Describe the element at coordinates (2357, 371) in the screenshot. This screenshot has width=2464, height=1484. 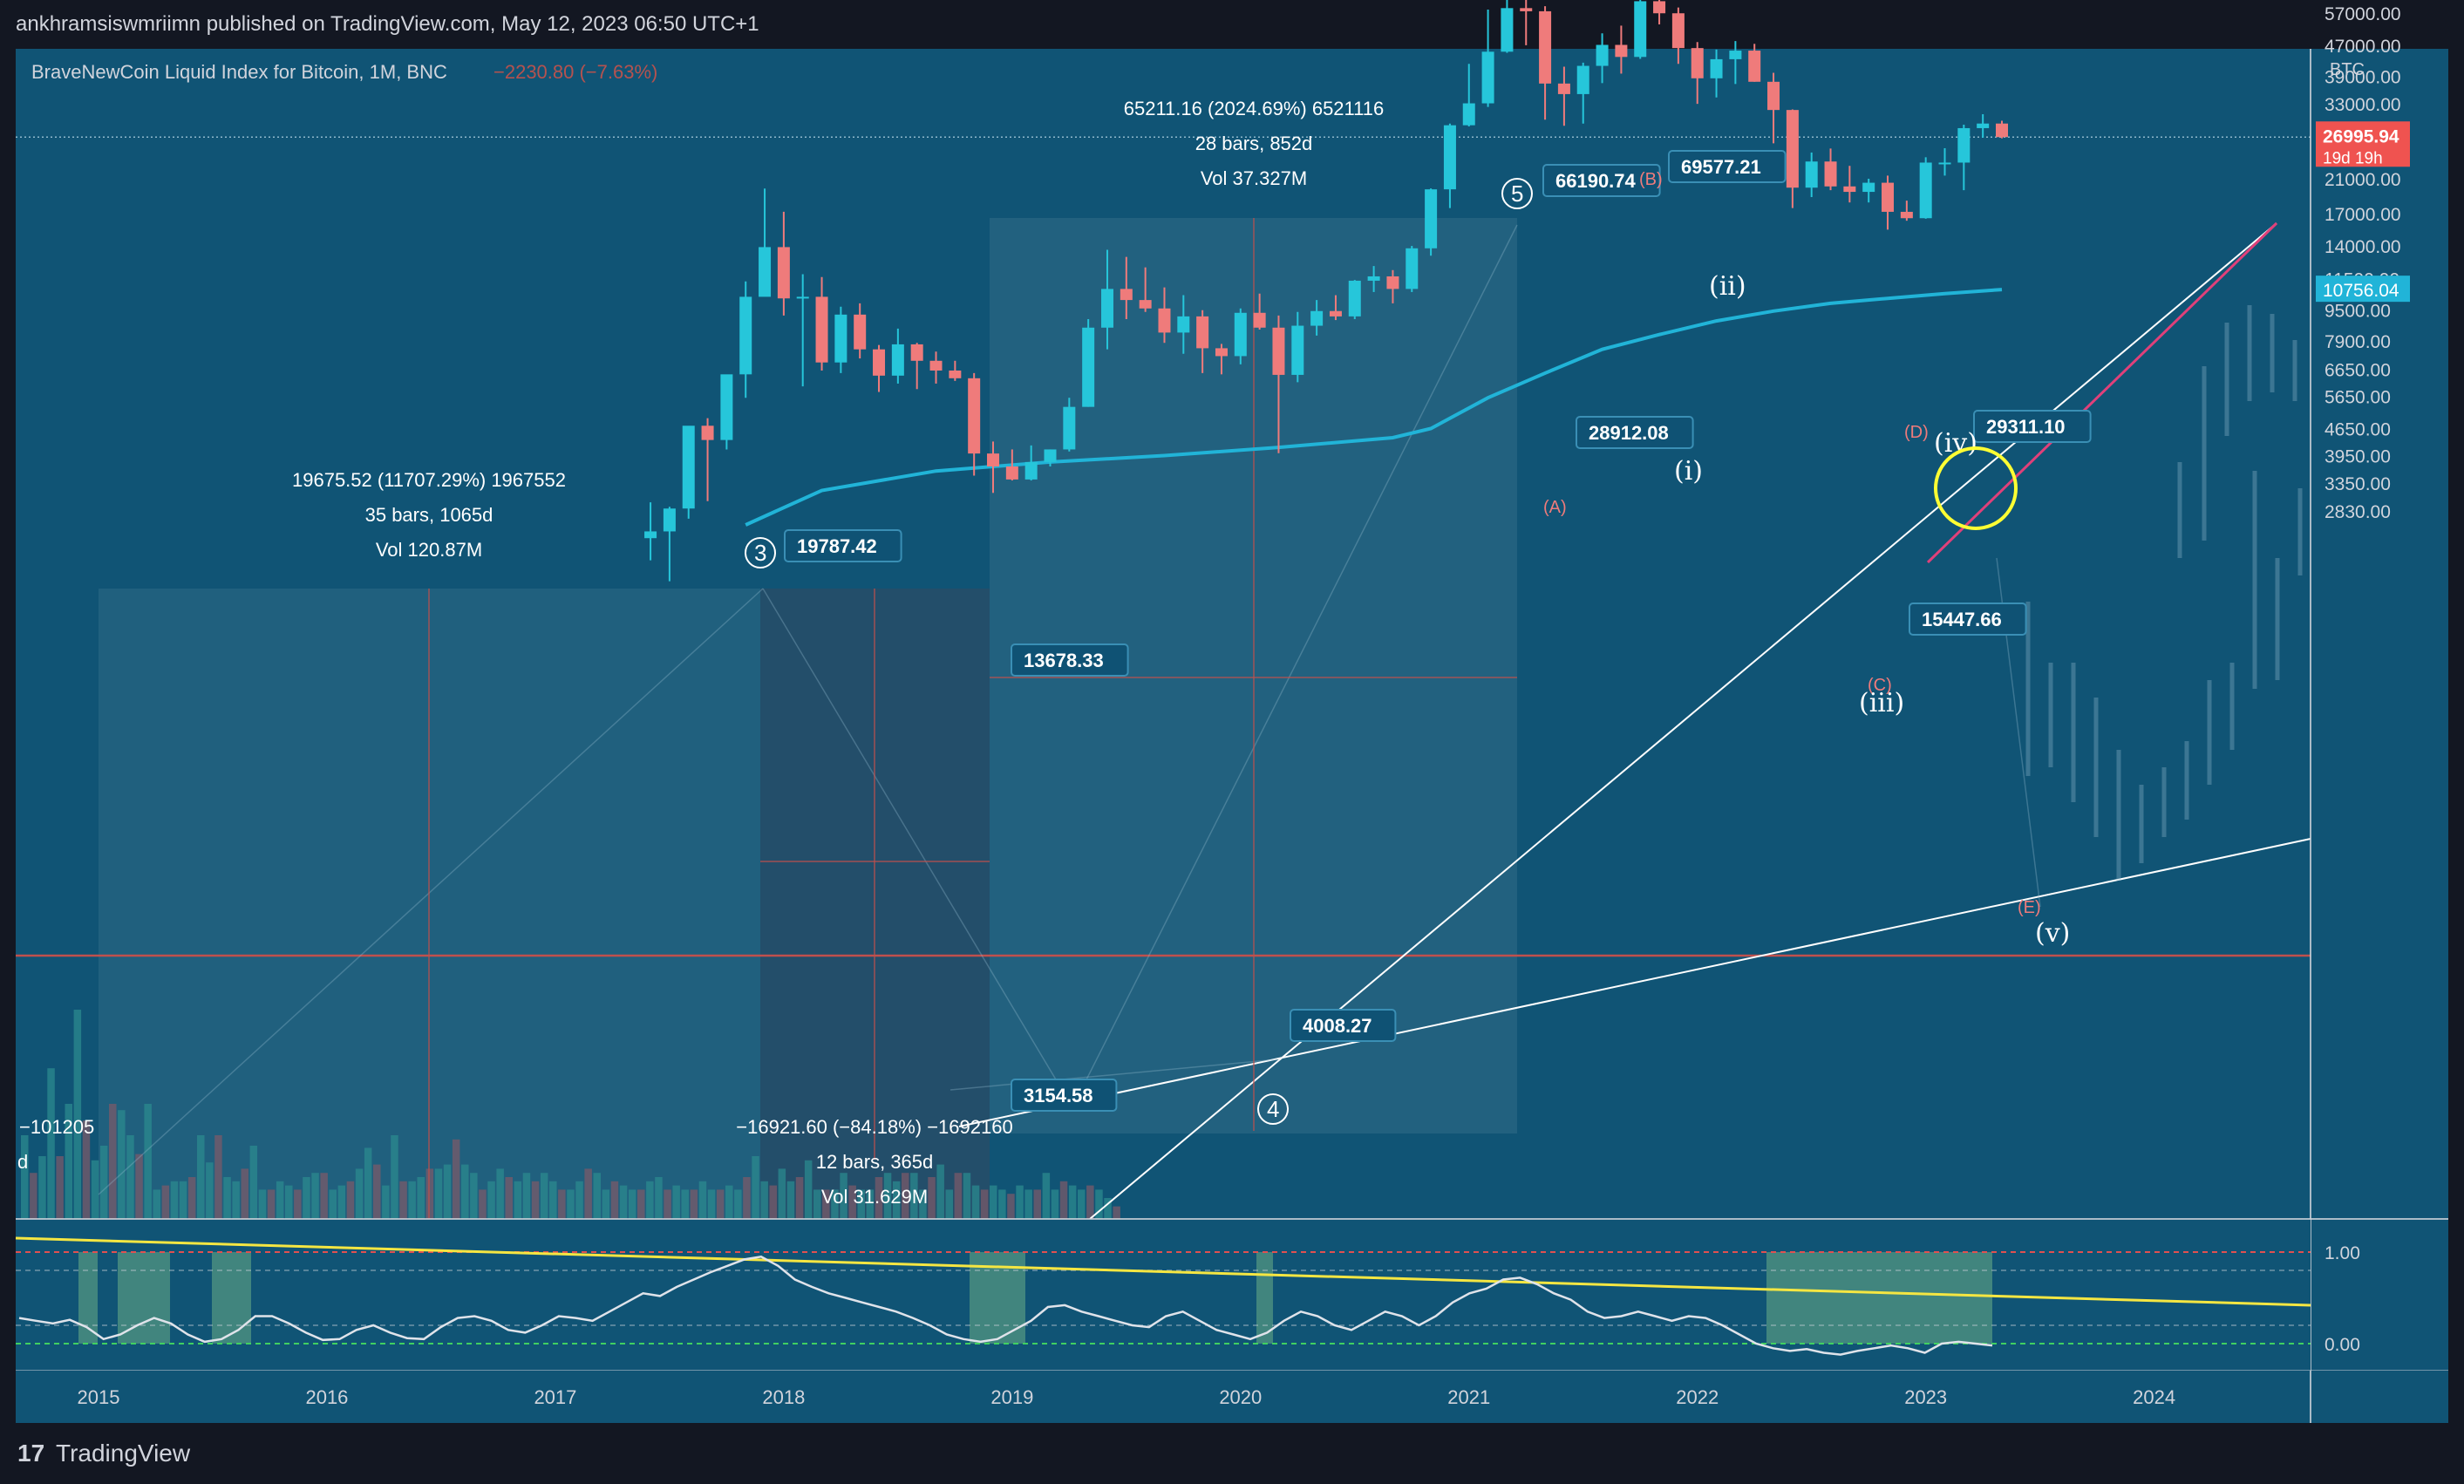
I see `y-tick-label: 6650.00` at that location.